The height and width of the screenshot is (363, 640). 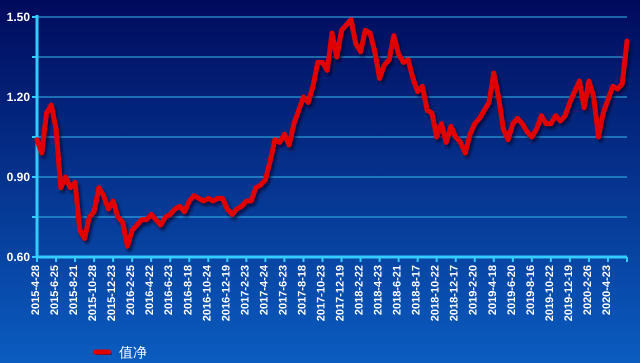 What do you see at coordinates (568, 293) in the screenshot?
I see `x-tick-label: 2019-12-19` at bounding box center [568, 293].